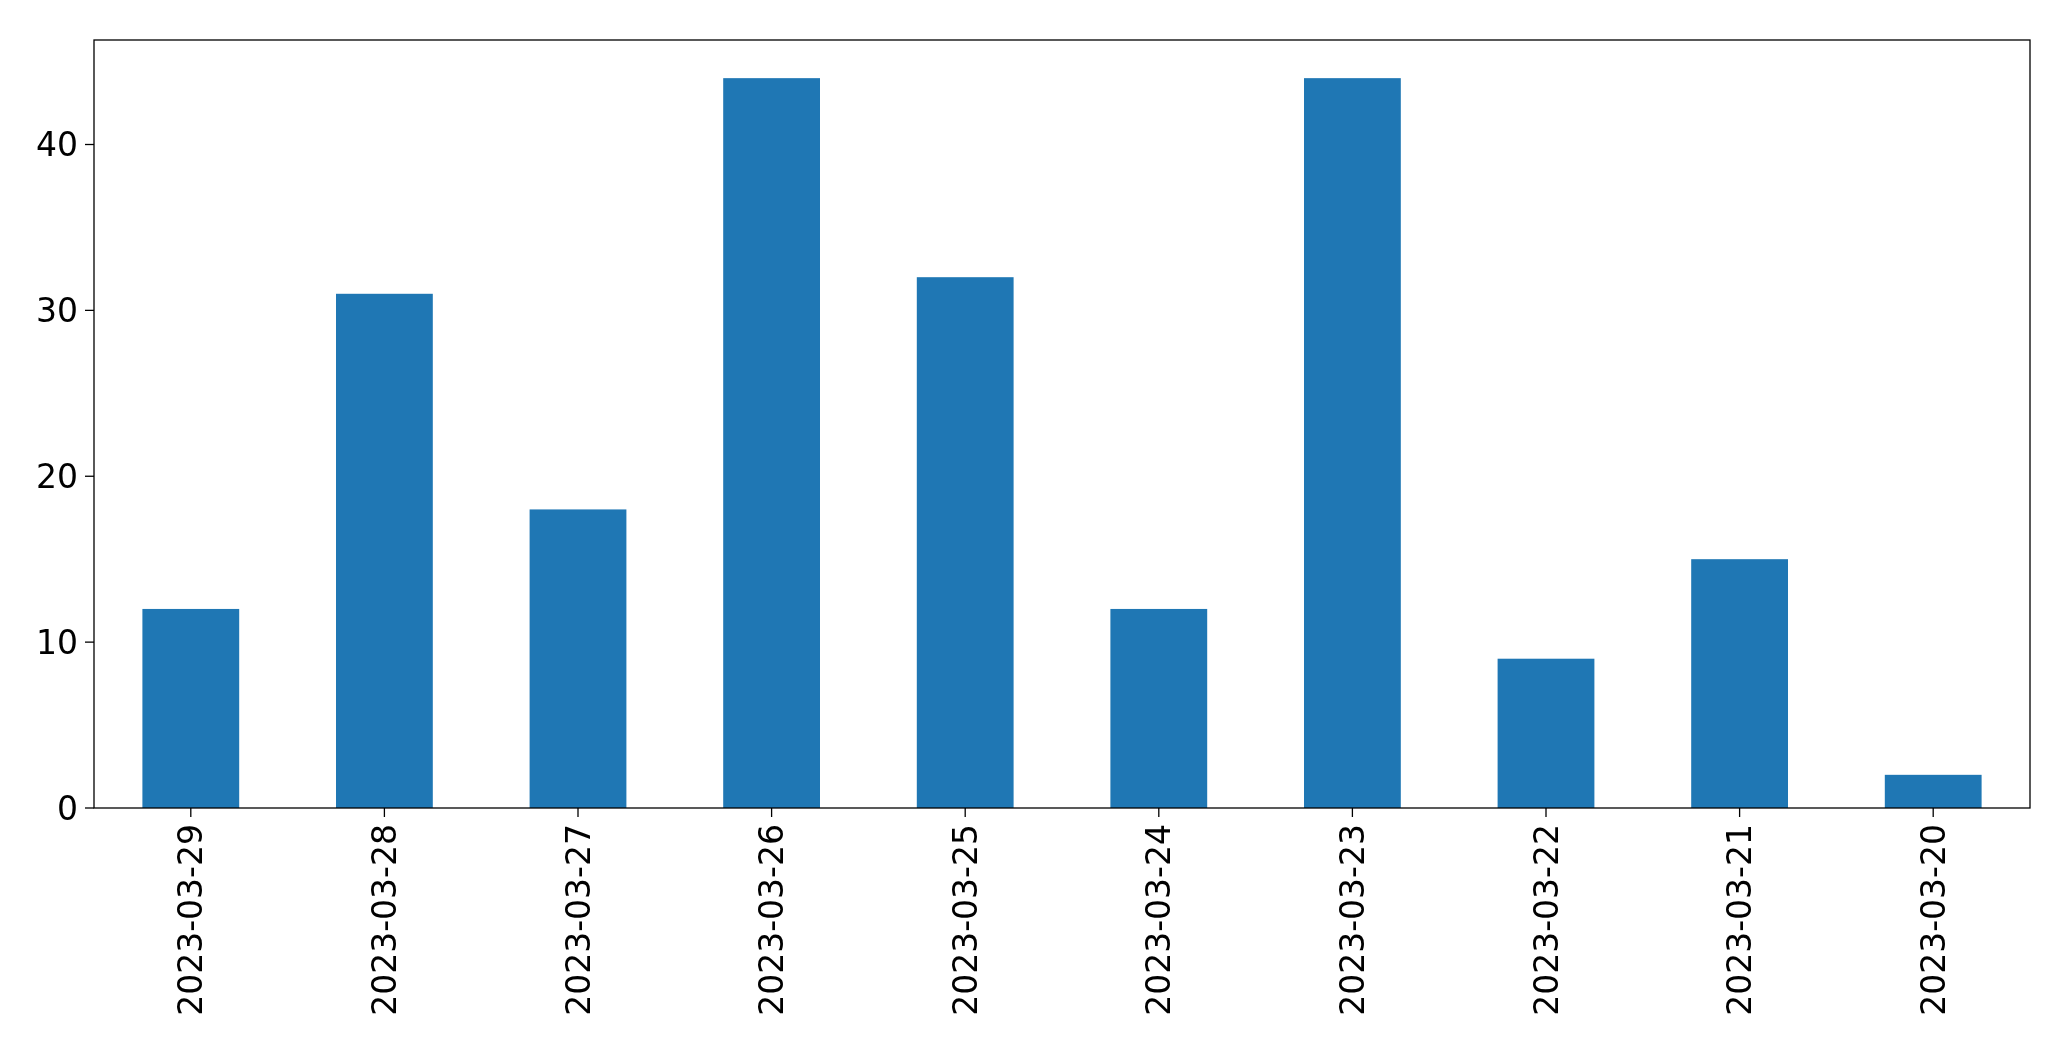  What do you see at coordinates (578, 920) in the screenshot?
I see `x-tick-label: 2023-03-27` at bounding box center [578, 920].